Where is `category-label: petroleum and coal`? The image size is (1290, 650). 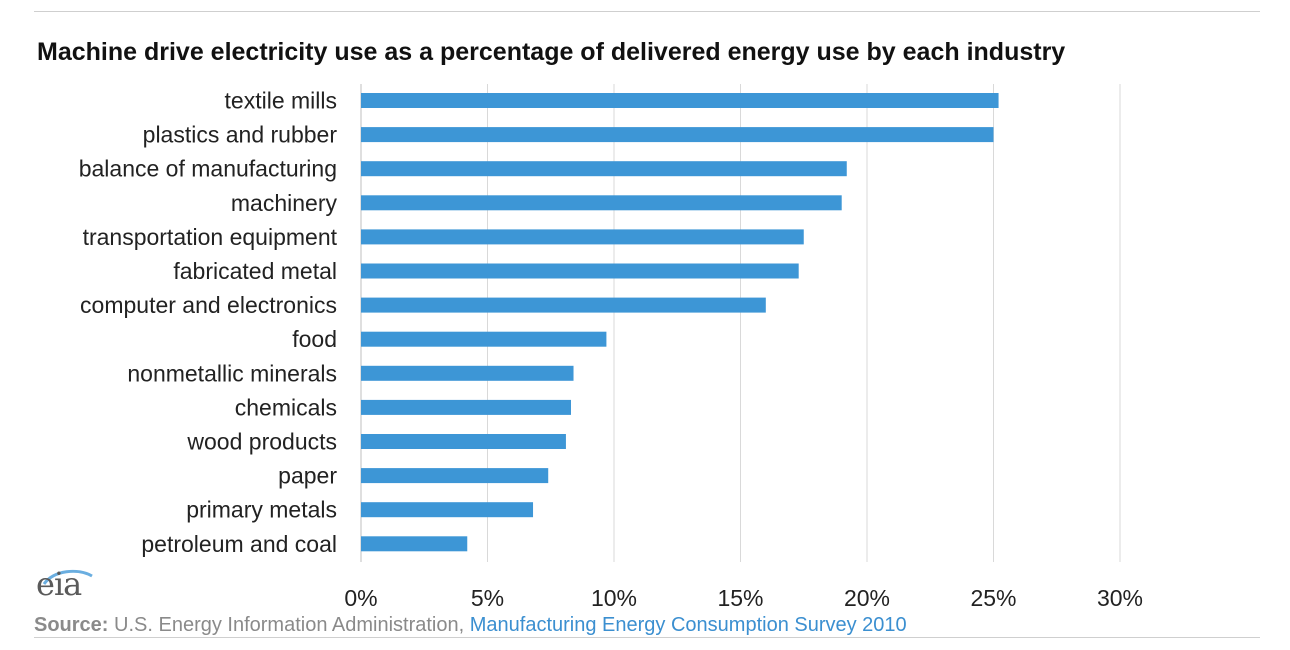 category-label: petroleum and coal is located at coordinates (239, 544).